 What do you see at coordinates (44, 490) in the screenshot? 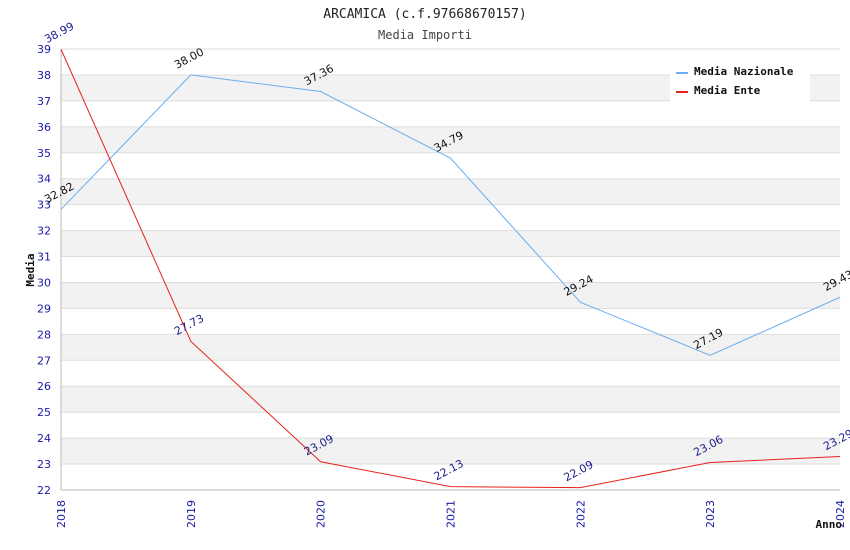
I see `y-tick-label: 22` at bounding box center [44, 490].